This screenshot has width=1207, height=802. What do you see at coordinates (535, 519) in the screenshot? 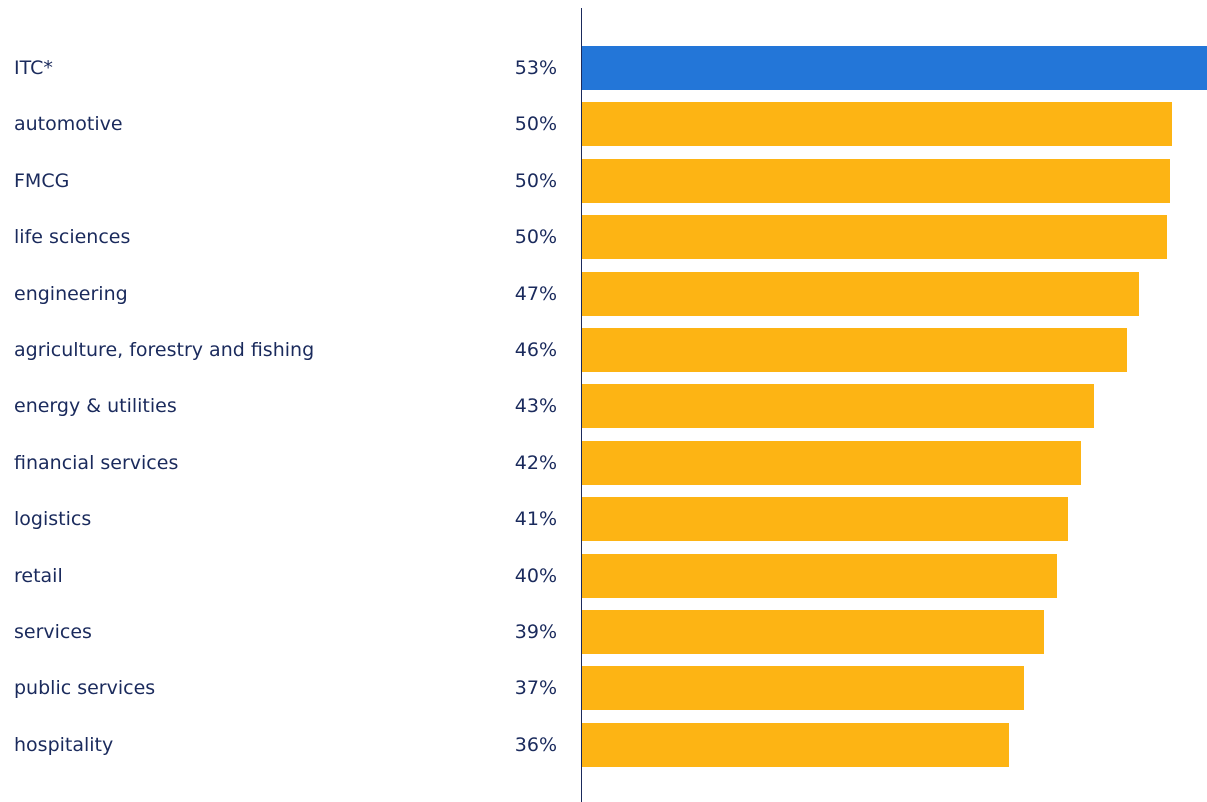
I see `value-label: 41%` at bounding box center [535, 519].